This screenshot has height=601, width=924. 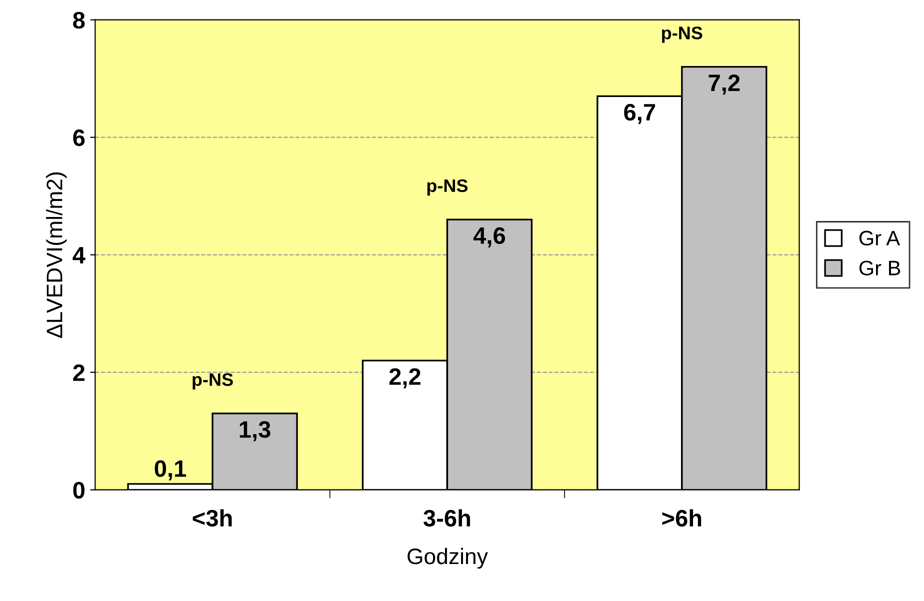 I want to click on legend-label: Gr A, so click(x=879, y=238).